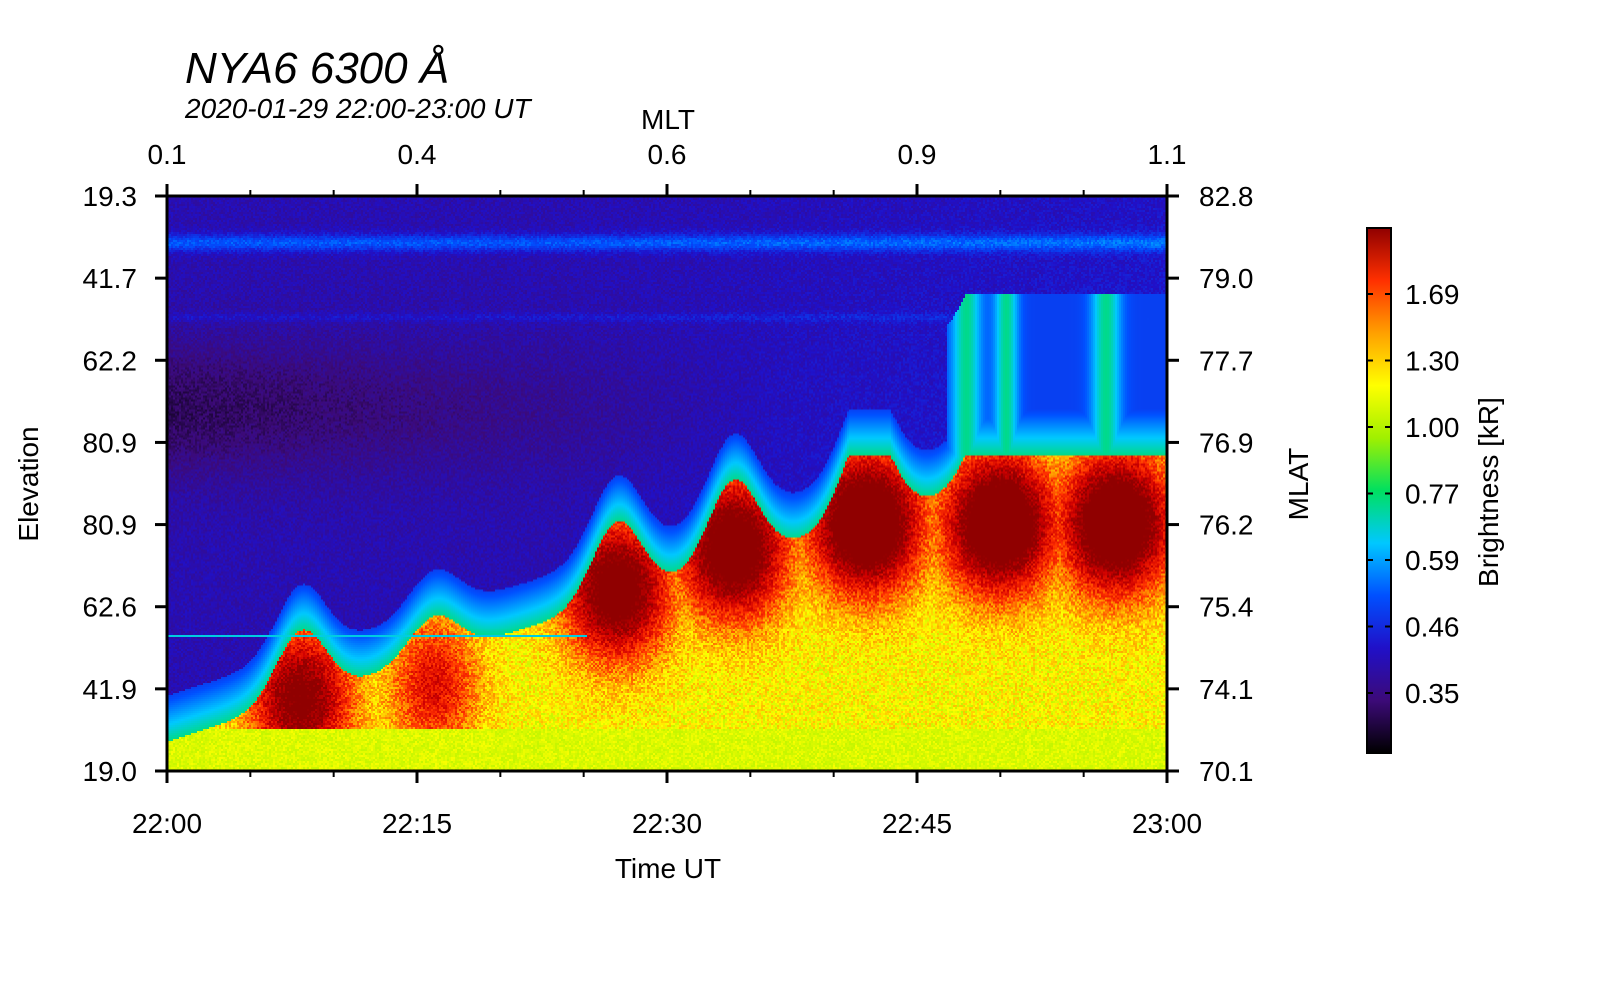  What do you see at coordinates (1226, 360) in the screenshot?
I see `right-tick-label: 77.7` at bounding box center [1226, 360].